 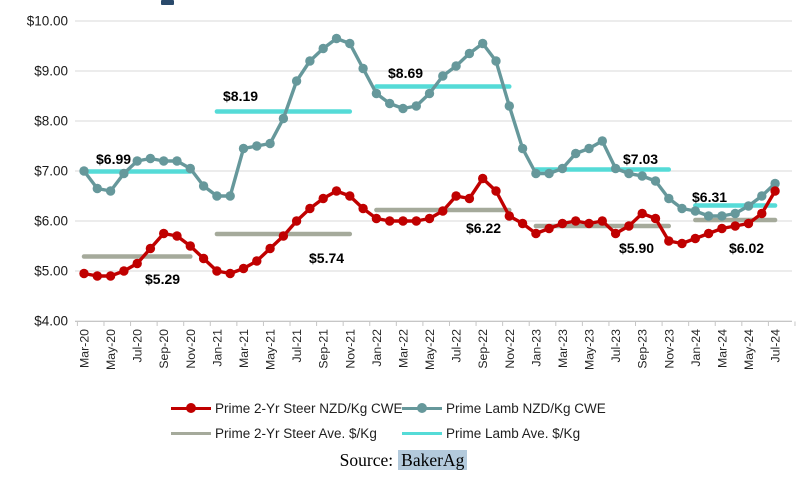 I want to click on y-tick-label: $10.00, so click(x=47, y=21).